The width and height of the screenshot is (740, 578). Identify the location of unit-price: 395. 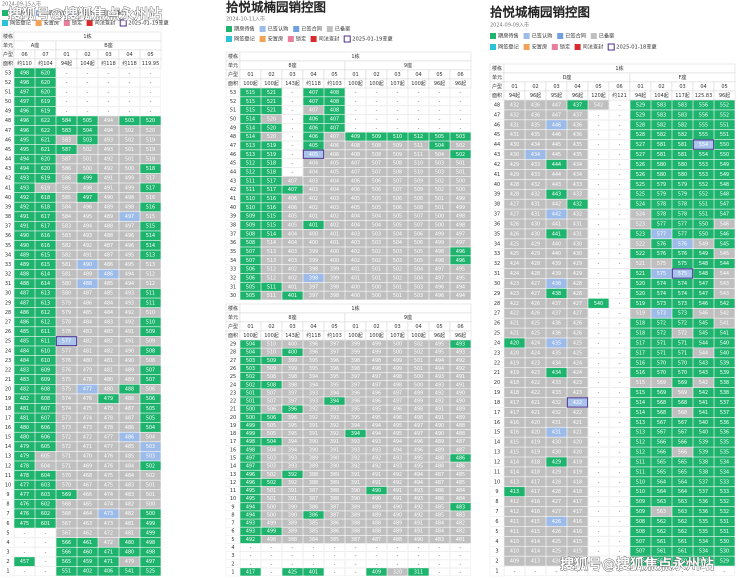
(292, 434).